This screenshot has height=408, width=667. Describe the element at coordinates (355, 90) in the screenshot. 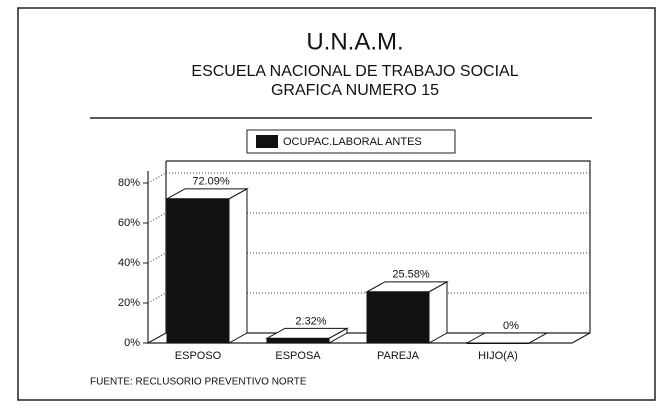

I see `chart-subtitle: GRAFICA NUMERO 15` at that location.